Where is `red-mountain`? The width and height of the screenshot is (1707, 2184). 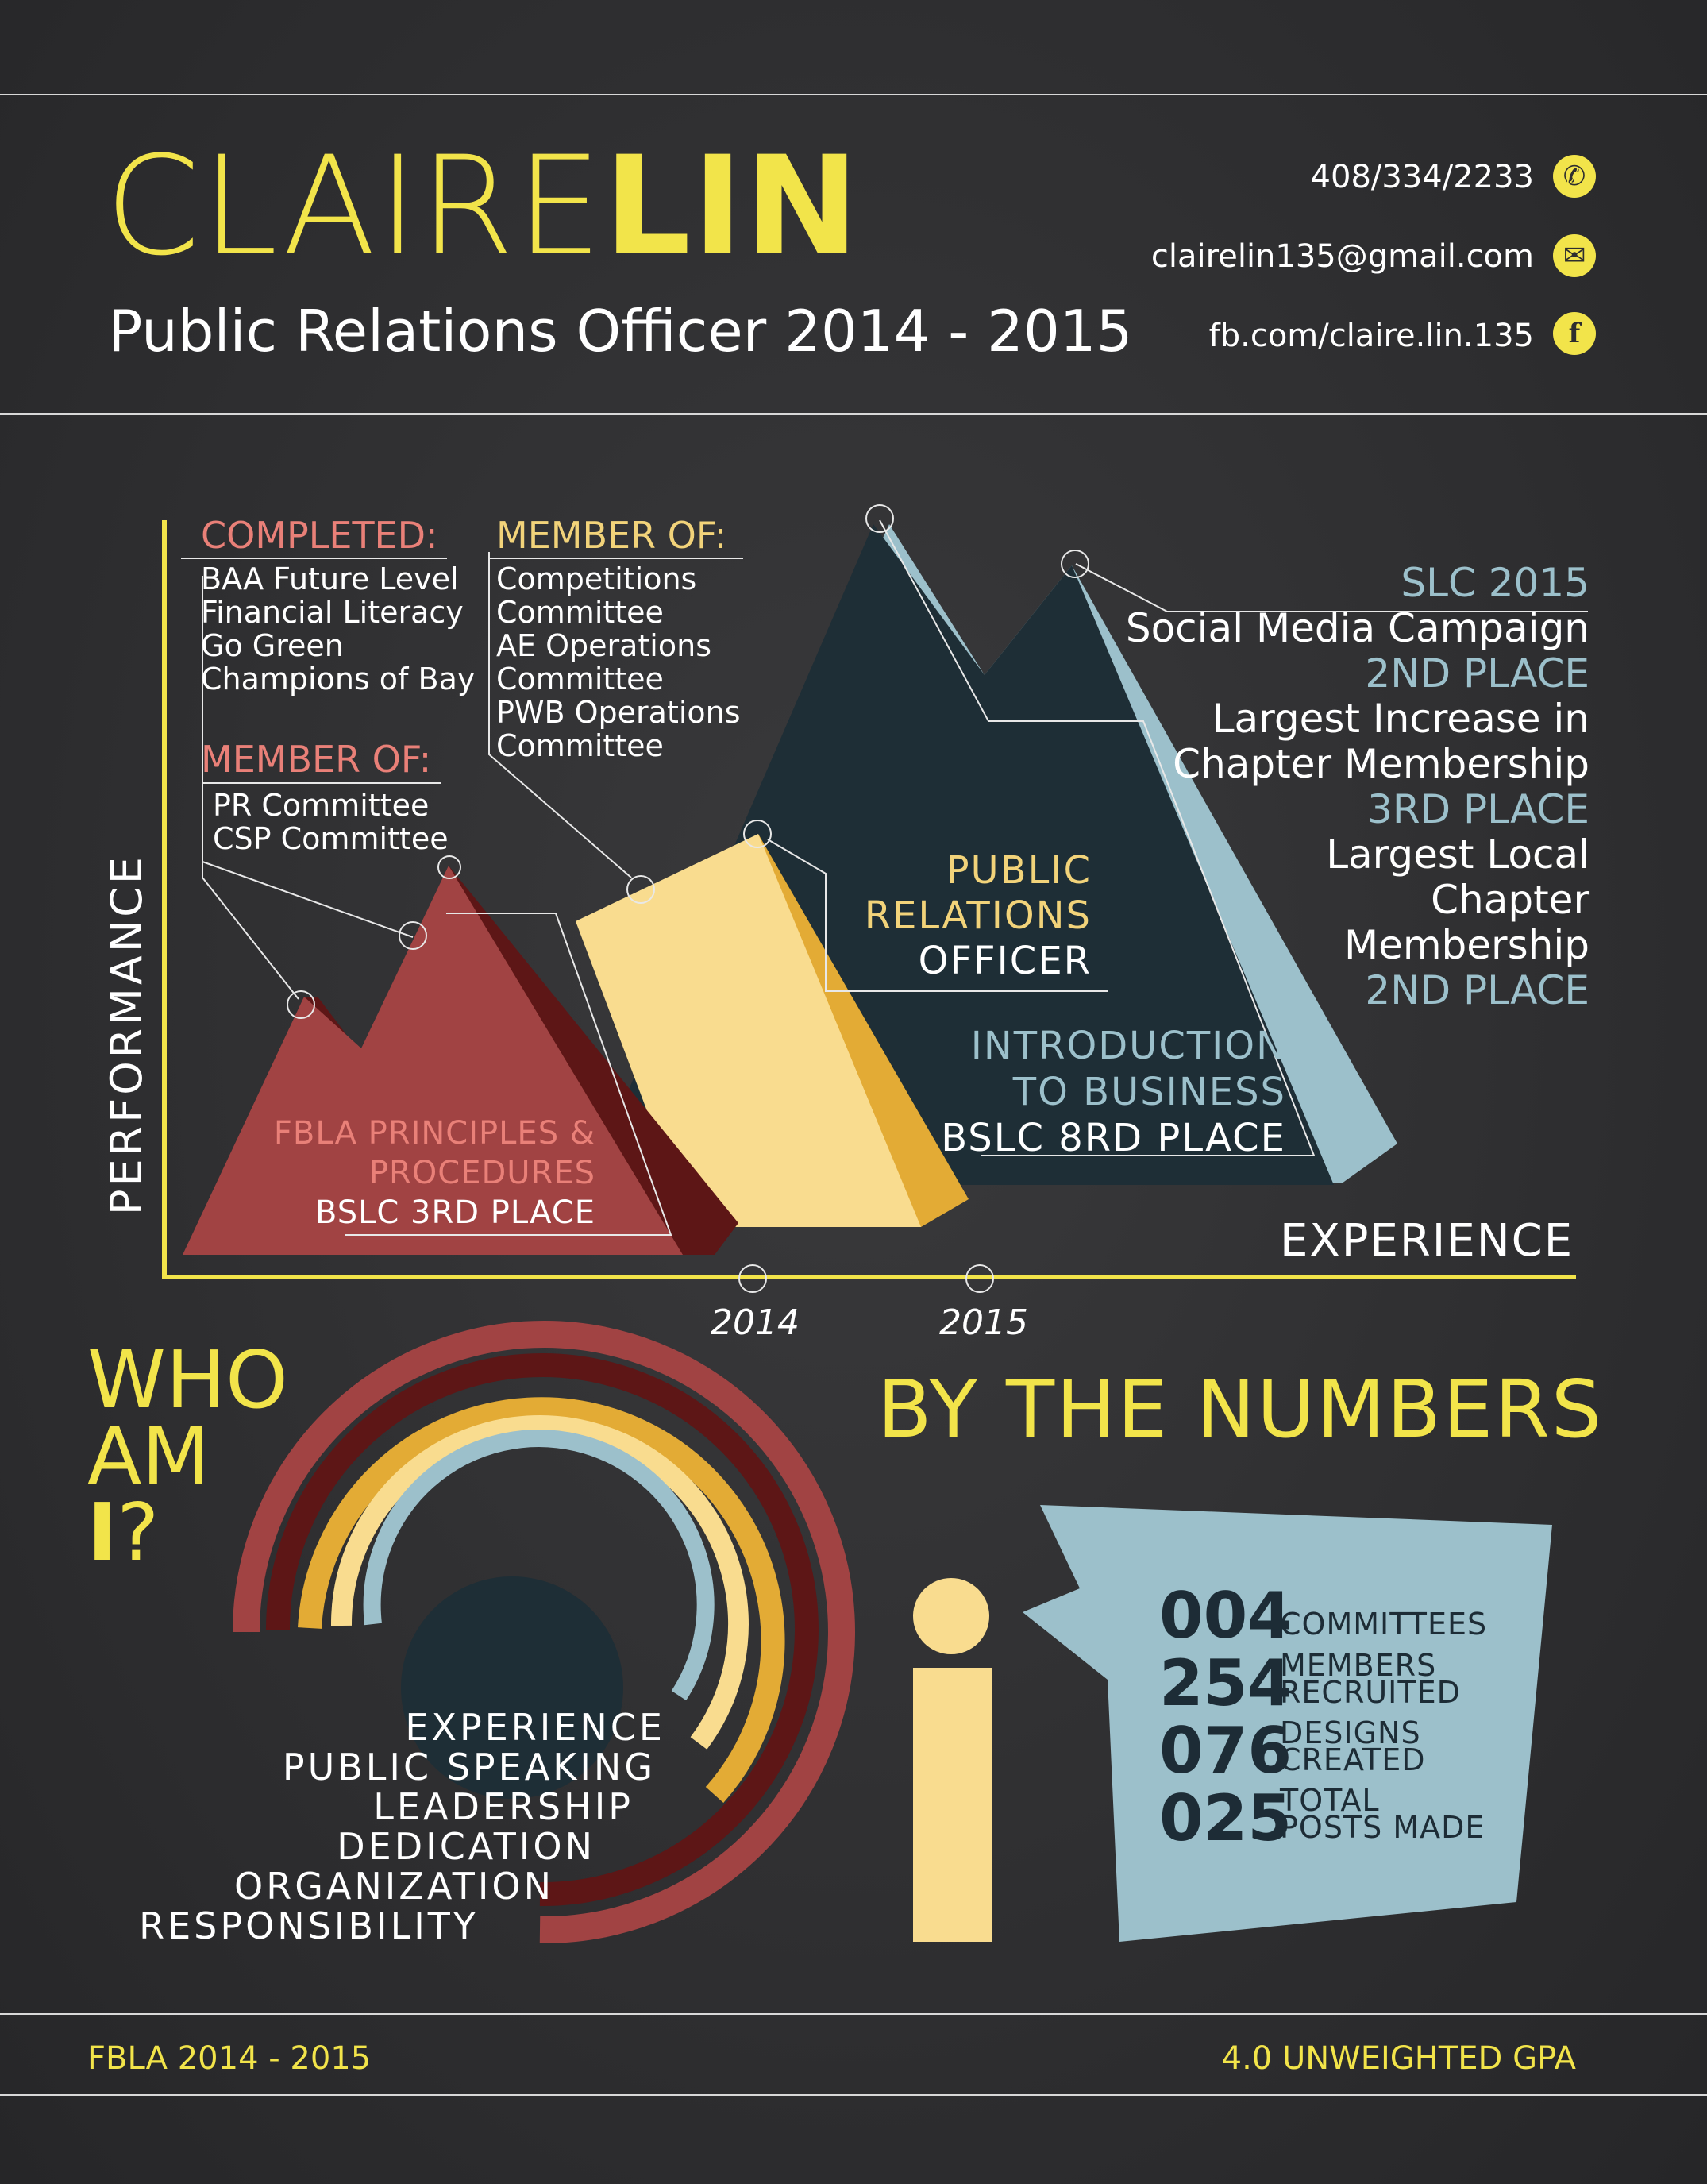
red-mountain is located at coordinates (433, 1060).